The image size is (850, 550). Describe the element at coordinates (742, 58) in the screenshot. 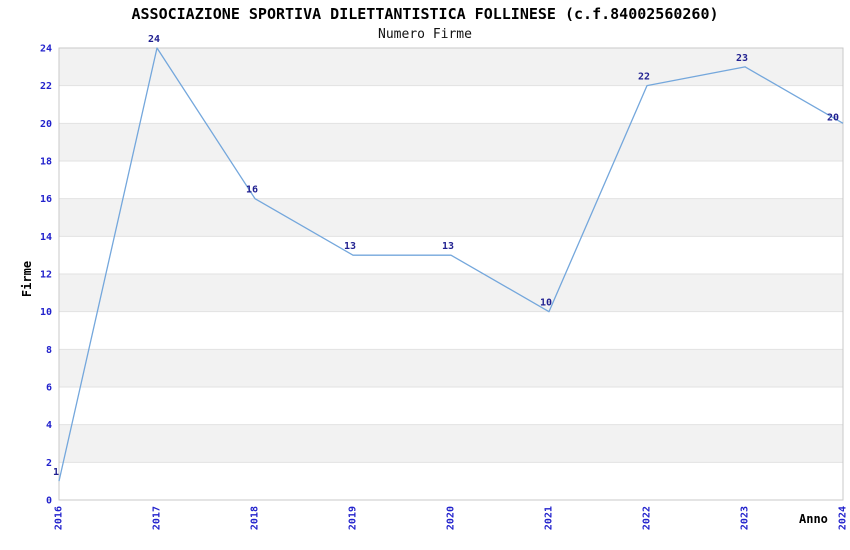

I see `data-point-label: 23` at that location.